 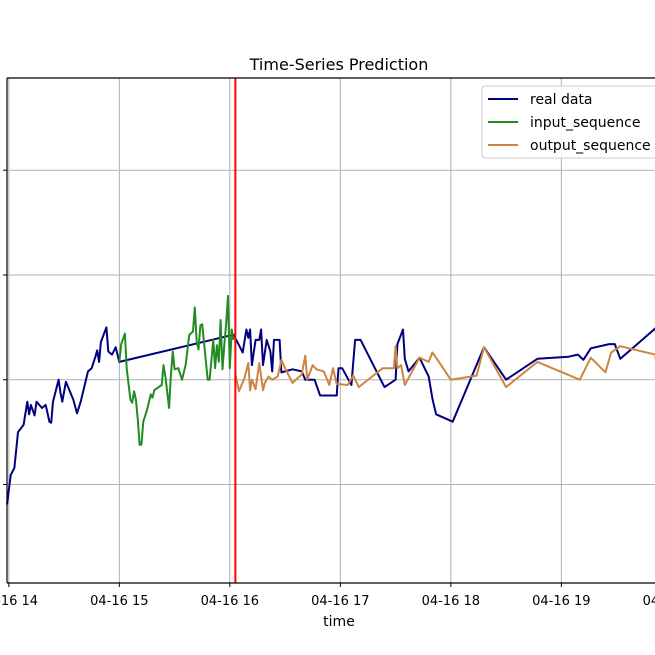 I want to click on series-line-output-sequence, so click(x=444, y=369).